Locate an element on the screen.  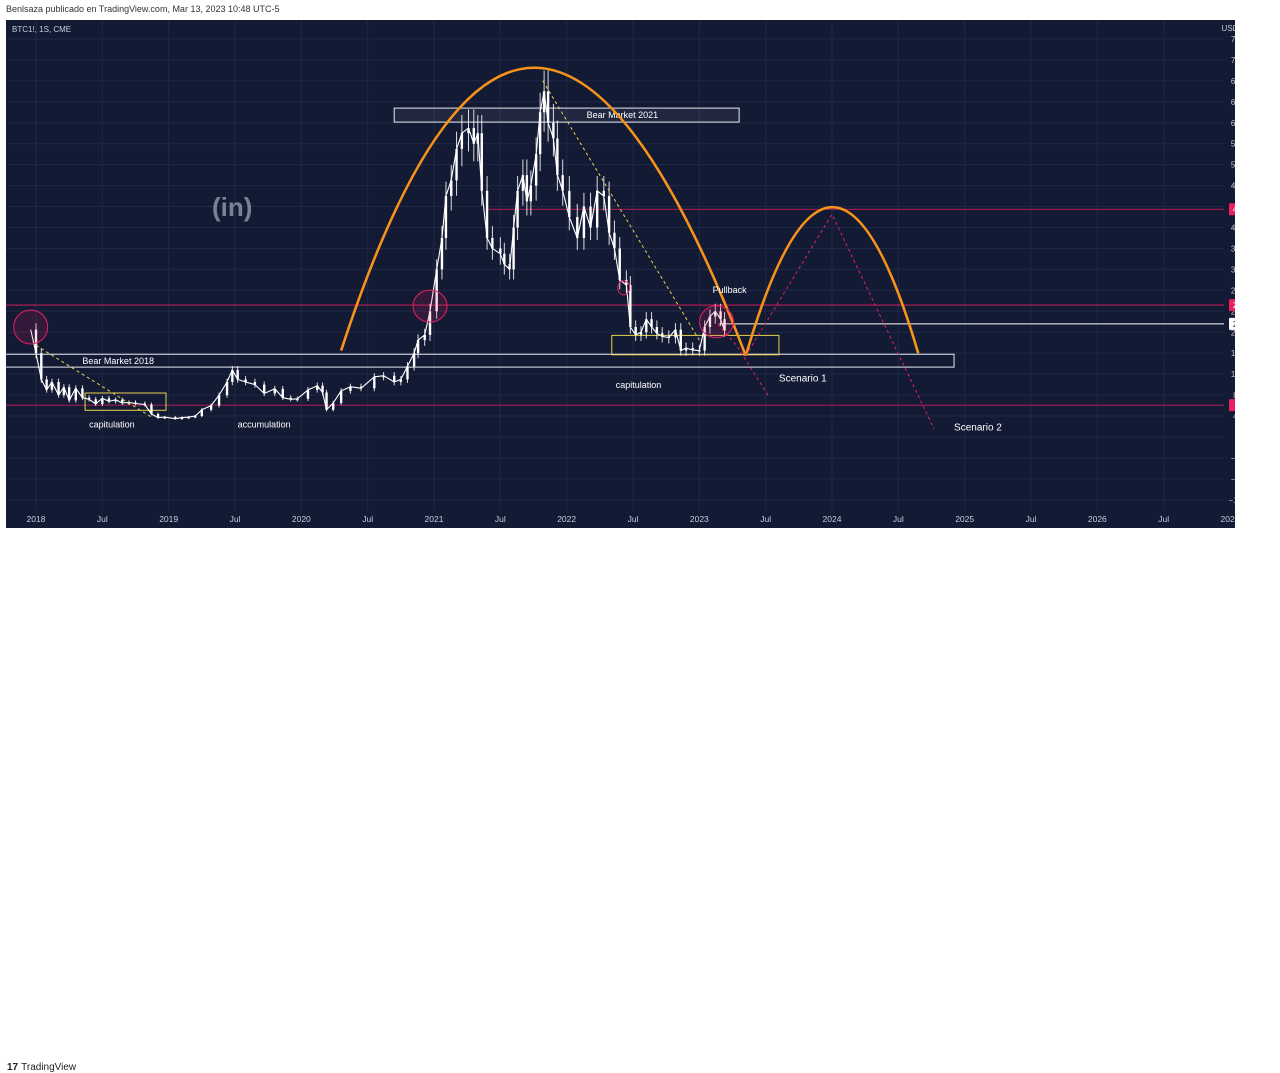
downtrend-line-2018 is located at coordinates (93, 381).